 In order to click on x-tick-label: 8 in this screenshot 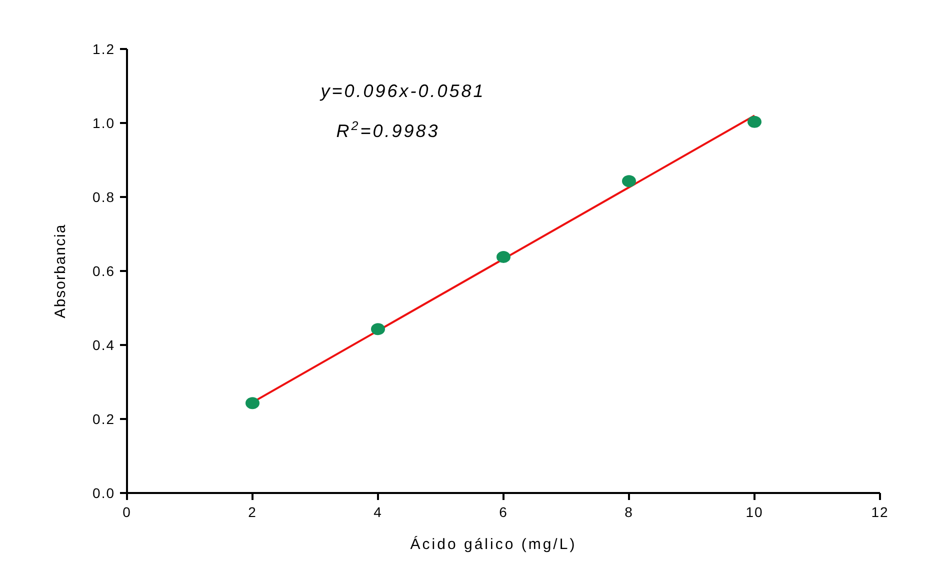, I will do `click(629, 512)`.